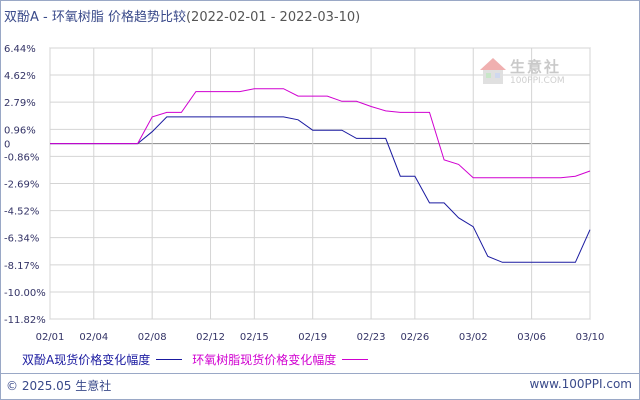 The height and width of the screenshot is (400, 640). Describe the element at coordinates (320, 373) in the screenshot. I see `footer-divider` at that location.